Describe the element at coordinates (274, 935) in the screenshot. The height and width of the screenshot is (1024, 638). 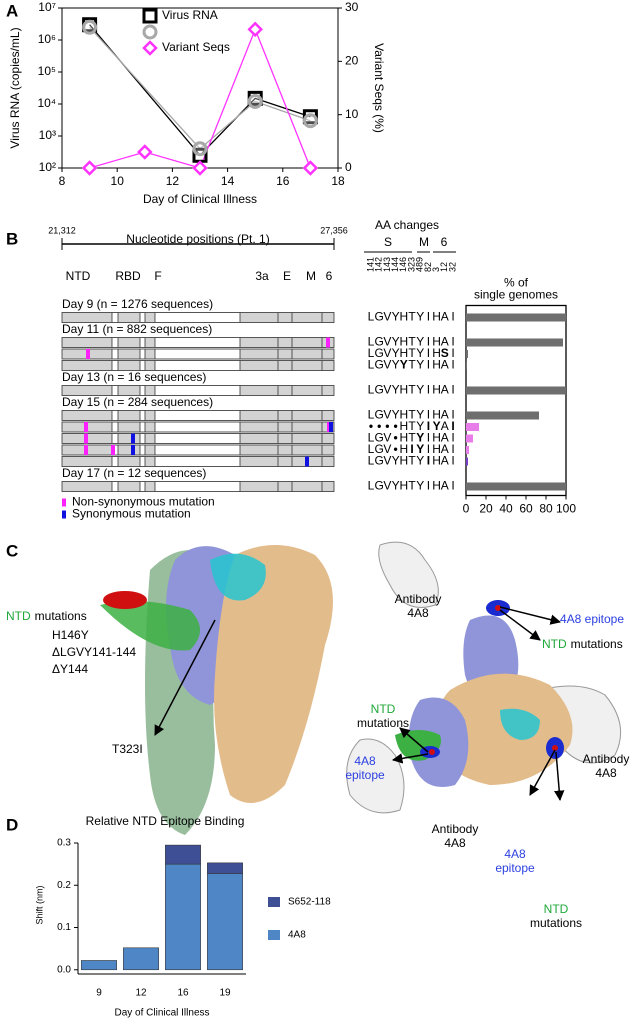
I see `legend-swatch` at that location.